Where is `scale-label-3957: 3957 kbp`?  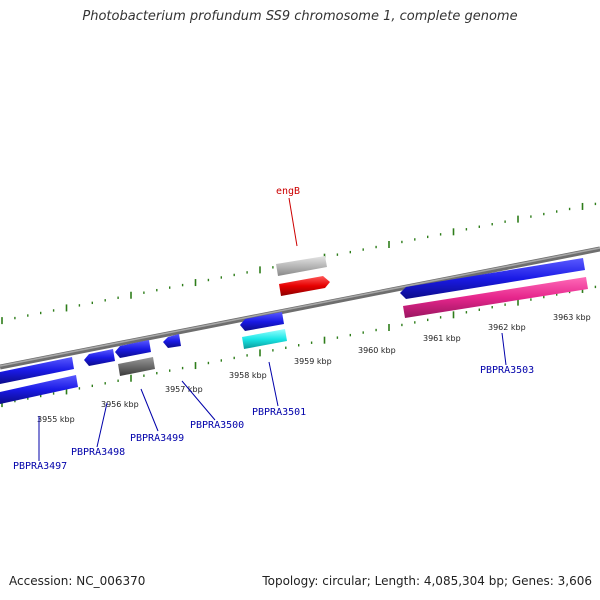 scale-label-3957: 3957 kbp is located at coordinates (184, 389).